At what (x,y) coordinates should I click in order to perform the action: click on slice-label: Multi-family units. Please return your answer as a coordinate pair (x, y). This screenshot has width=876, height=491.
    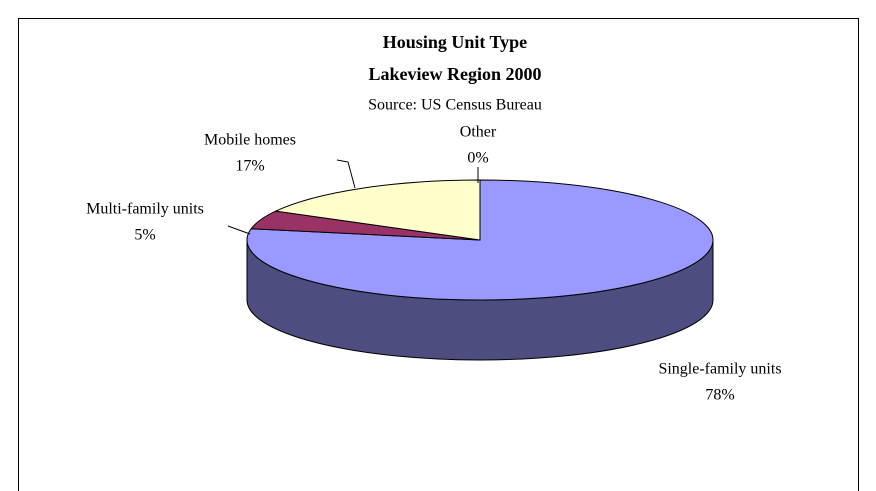
    Looking at the image, I should click on (145, 209).